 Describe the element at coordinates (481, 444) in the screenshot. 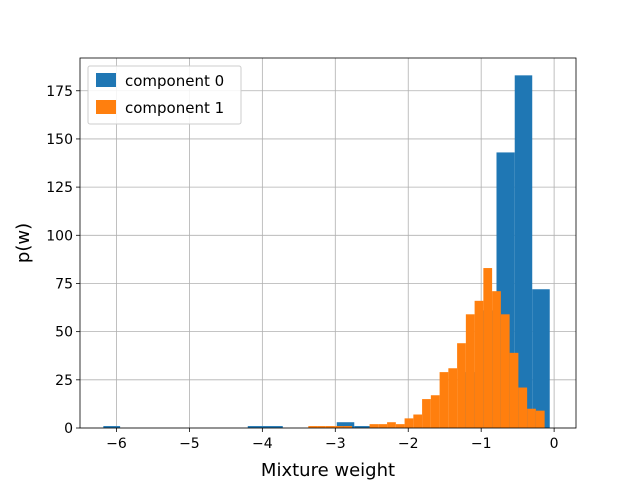

I see `x-tick-label: −1` at that location.